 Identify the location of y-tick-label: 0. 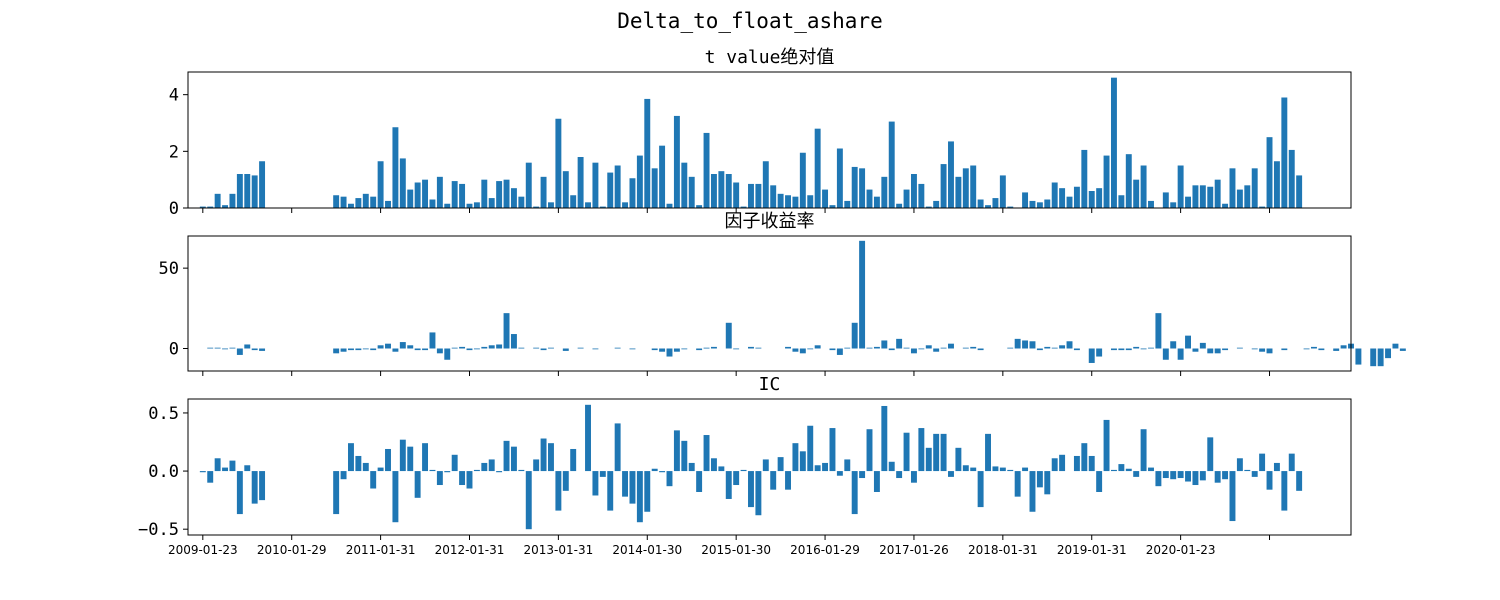
(174, 209).